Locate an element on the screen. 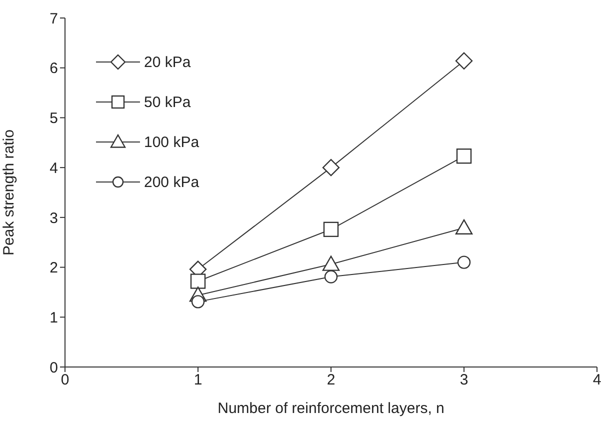 The image size is (601, 423). x-tick-label: 4 is located at coordinates (596, 380).